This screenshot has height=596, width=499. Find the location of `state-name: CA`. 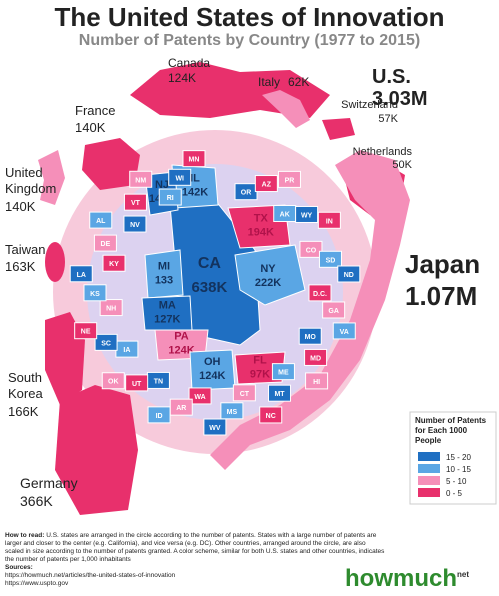

state-name: CA is located at coordinates (210, 263).